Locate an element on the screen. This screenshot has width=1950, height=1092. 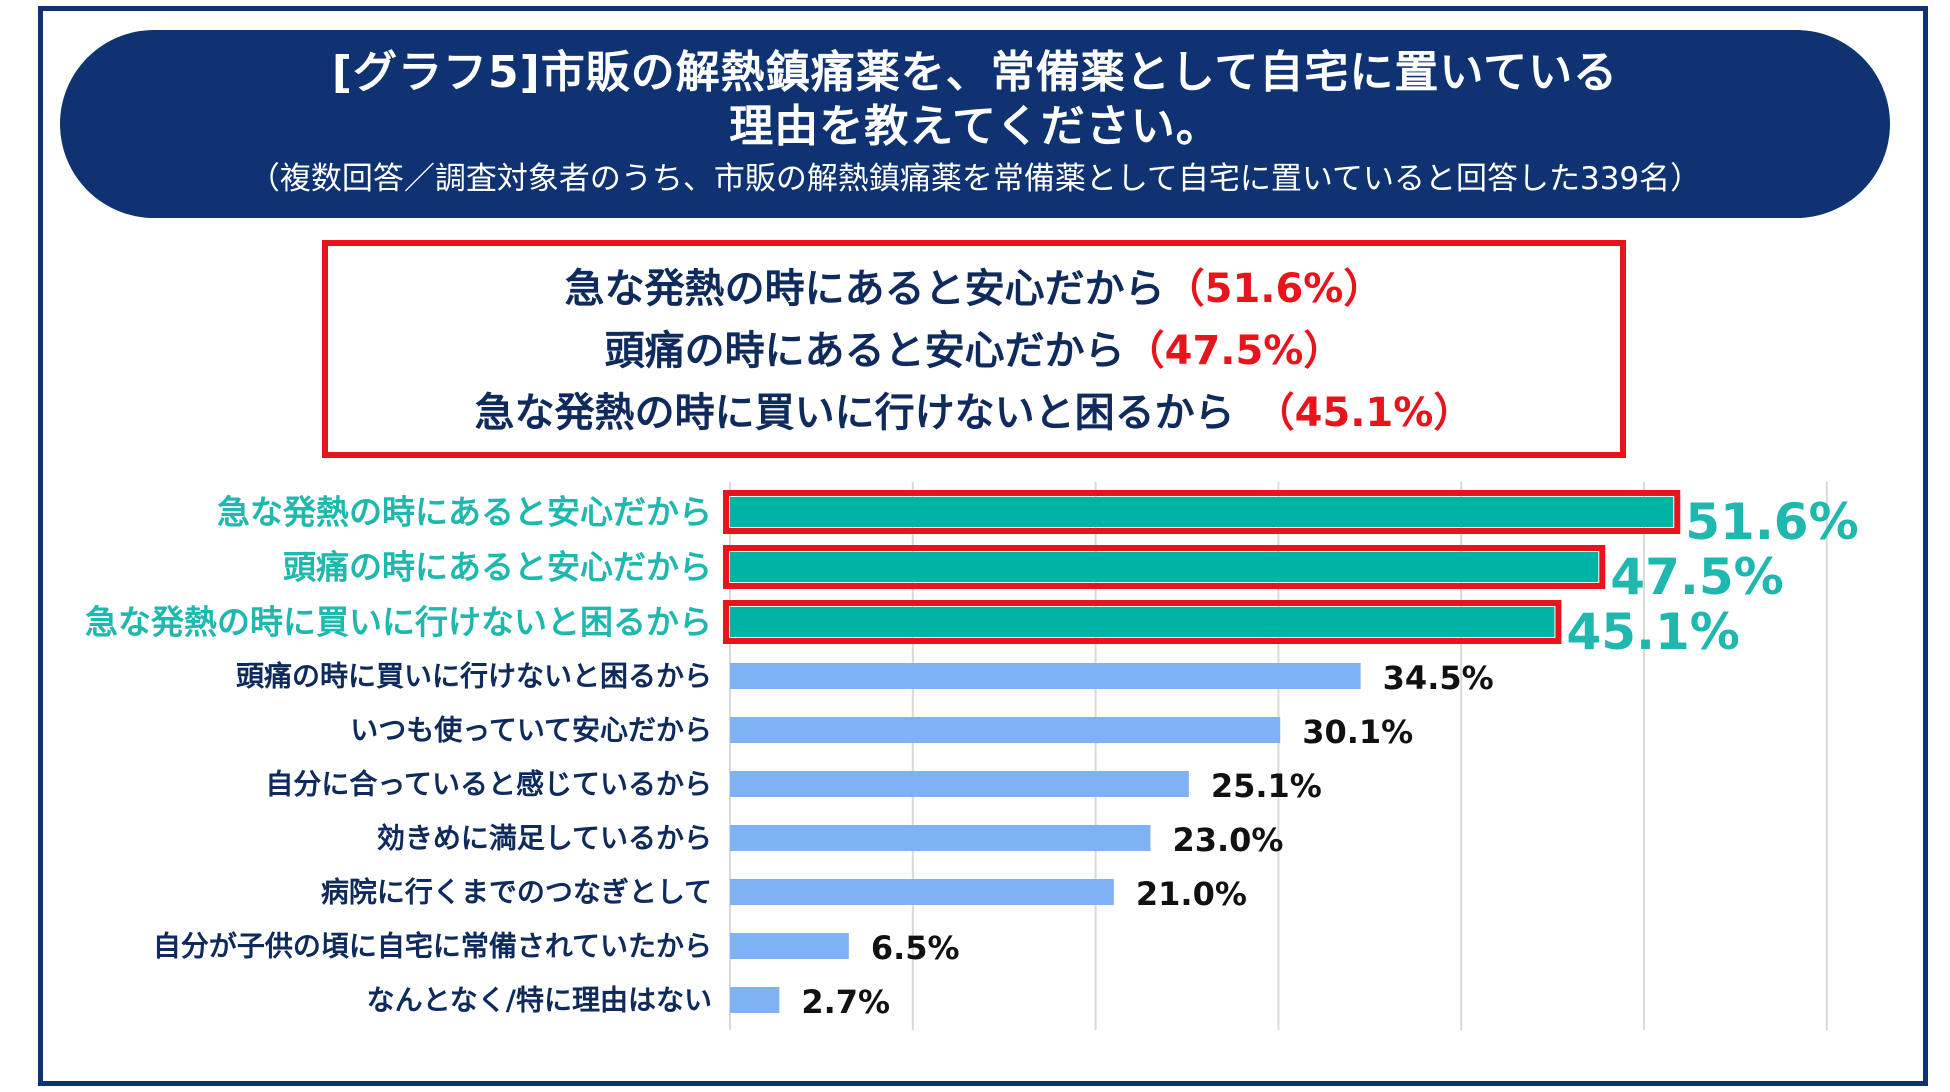
highlight-pct-2: （47.5%） is located at coordinates (1234, 351).